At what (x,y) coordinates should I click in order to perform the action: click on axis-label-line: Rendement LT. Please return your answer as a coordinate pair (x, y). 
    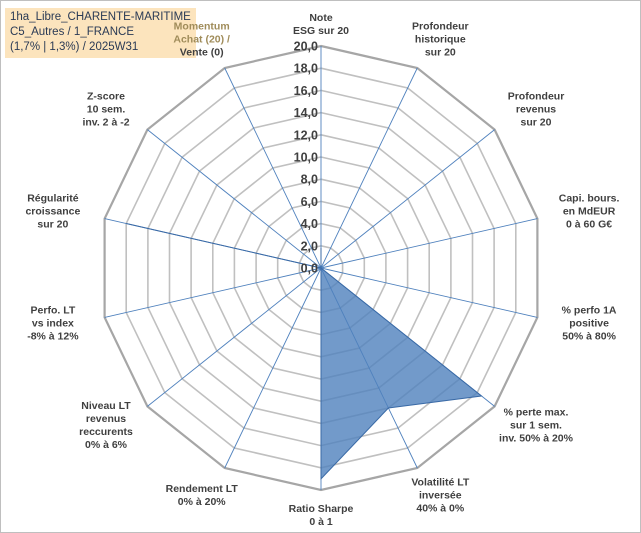
    Looking at the image, I should click on (201, 488).